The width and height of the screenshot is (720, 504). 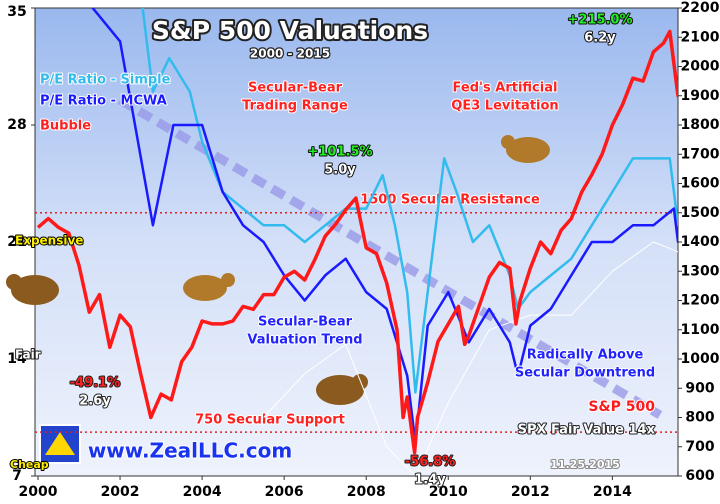 I want to click on annotation: Expensive, so click(x=49, y=241).